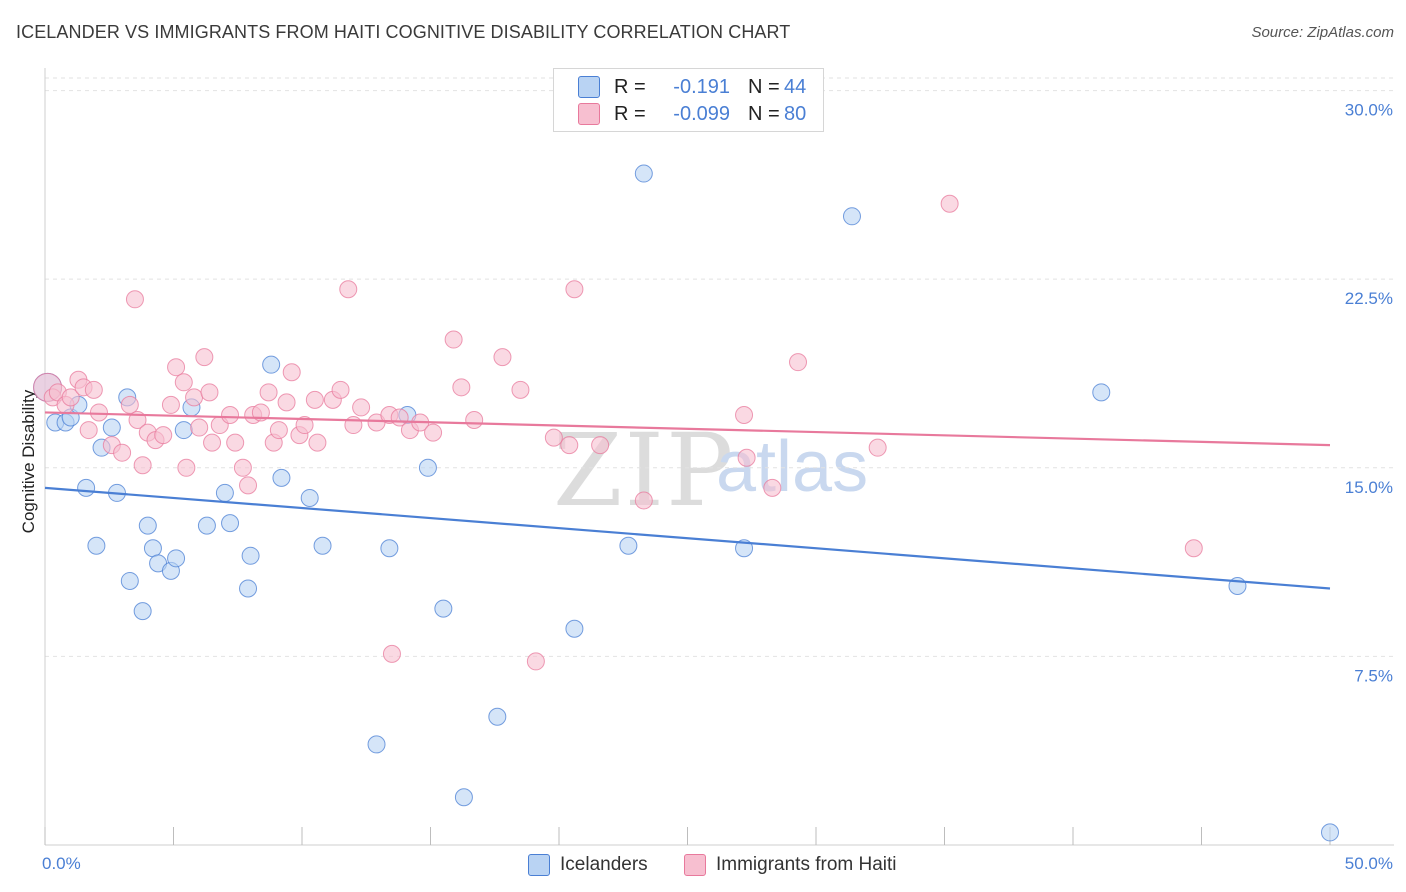 The width and height of the screenshot is (1406, 892). What do you see at coordinates (61, 863) in the screenshot?
I see `x-tick-label: 0.0%` at bounding box center [61, 863].